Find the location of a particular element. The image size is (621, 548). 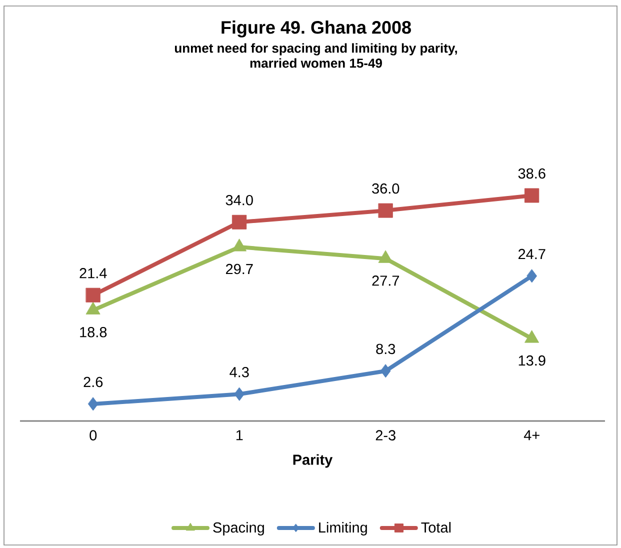

legend-label: Total is located at coordinates (436, 527).